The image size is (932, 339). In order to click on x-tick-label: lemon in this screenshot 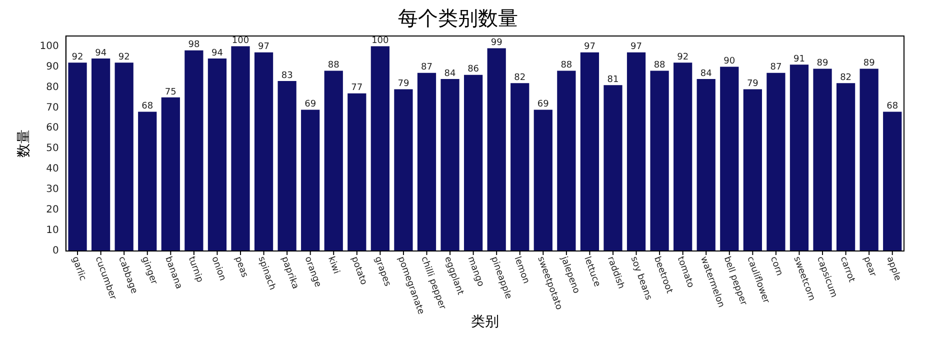, I will do `click(521, 270)`.